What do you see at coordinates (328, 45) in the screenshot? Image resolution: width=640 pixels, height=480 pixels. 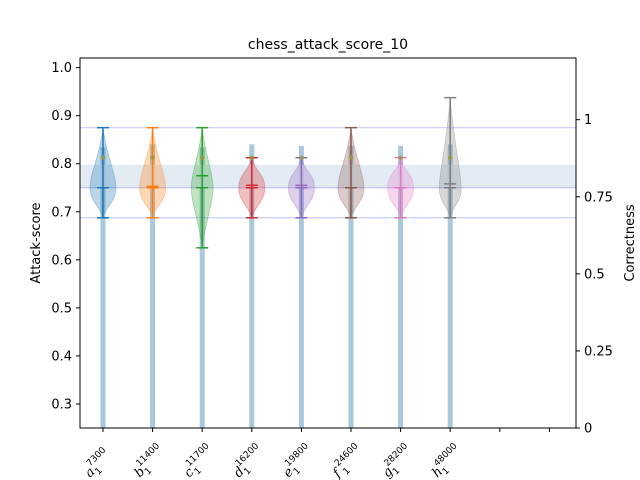 I see `chart-title: chess_attack_score_10` at bounding box center [328, 45].